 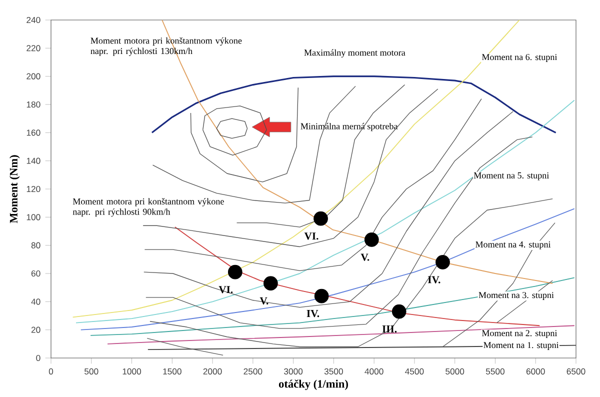 I want to click on series-label: Moment na 5. stupni, so click(x=511, y=176).